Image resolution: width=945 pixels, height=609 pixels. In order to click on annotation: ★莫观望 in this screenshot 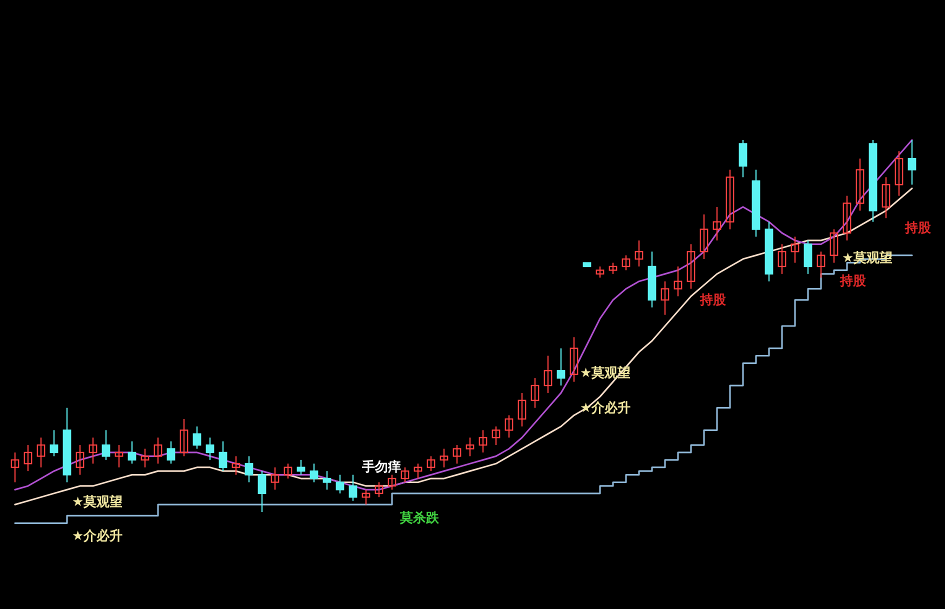, I will do `click(97, 502)`.